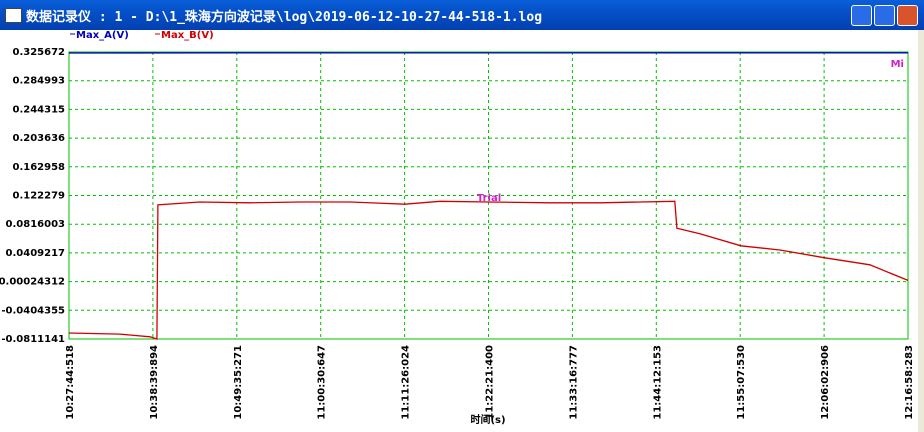  Describe the element at coordinates (36, 253) in the screenshot. I see `y-tick-label: 0.0409217` at that location.